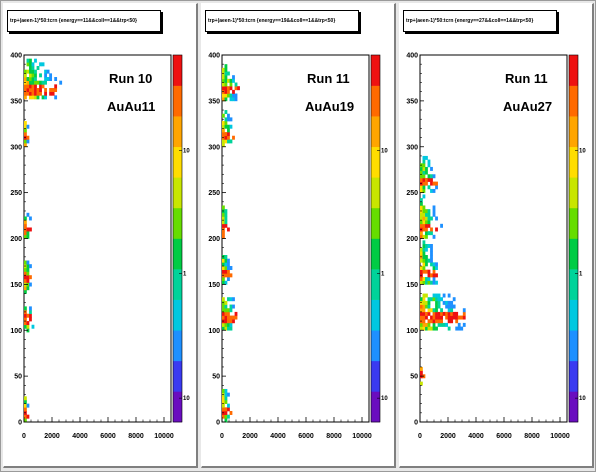 The width and height of the screenshot is (596, 472). I want to click on x-tick-label: 8000, so click(532, 436).